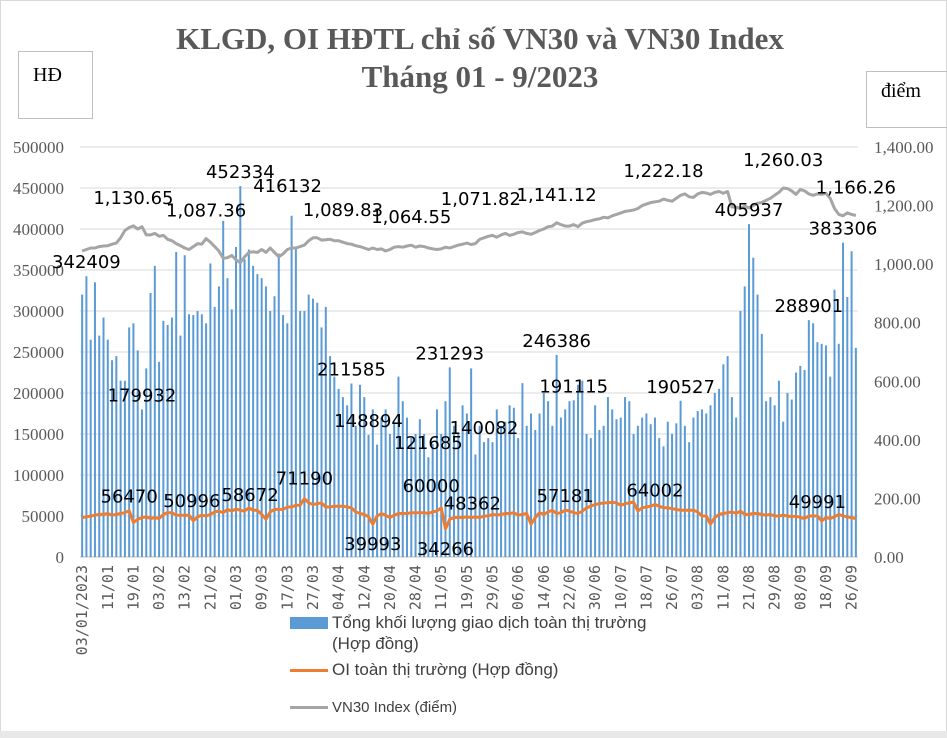 The image size is (947, 738). Describe the element at coordinates (565, 496) in the screenshot. I see `oi-data-label: 57181` at that location.